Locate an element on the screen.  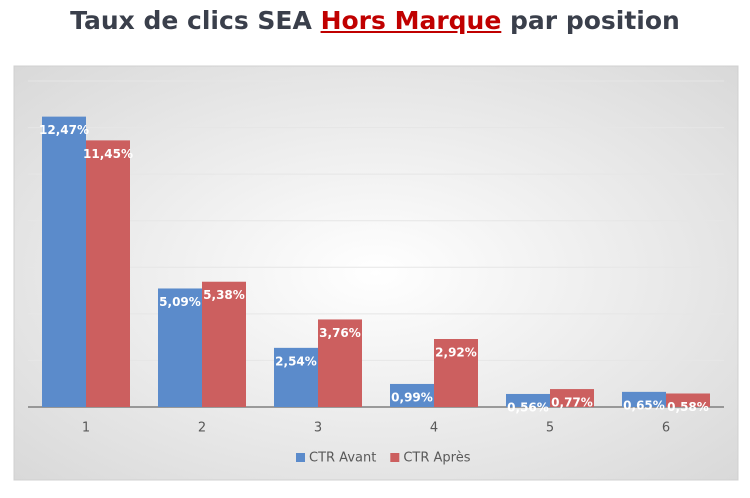
title-part: par position is located at coordinates (595, 20).